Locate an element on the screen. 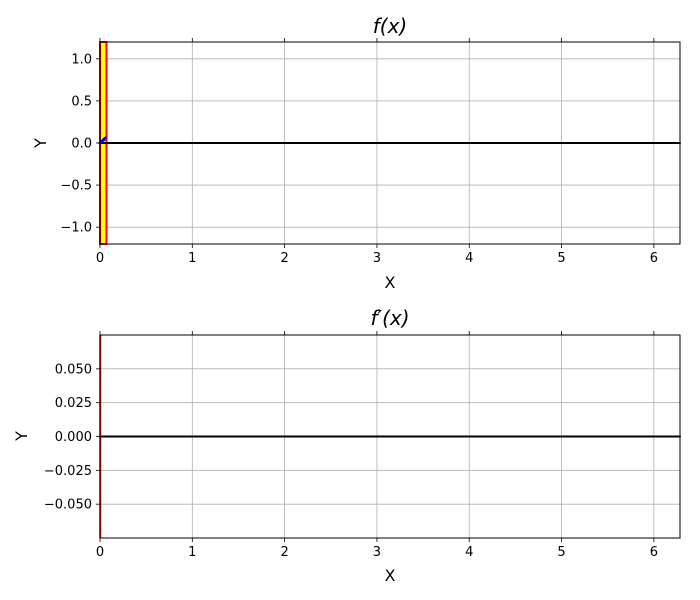 Image resolution: width=700 pixels, height=600 pixels. y-tick-label: −0.025 is located at coordinates (68, 471).